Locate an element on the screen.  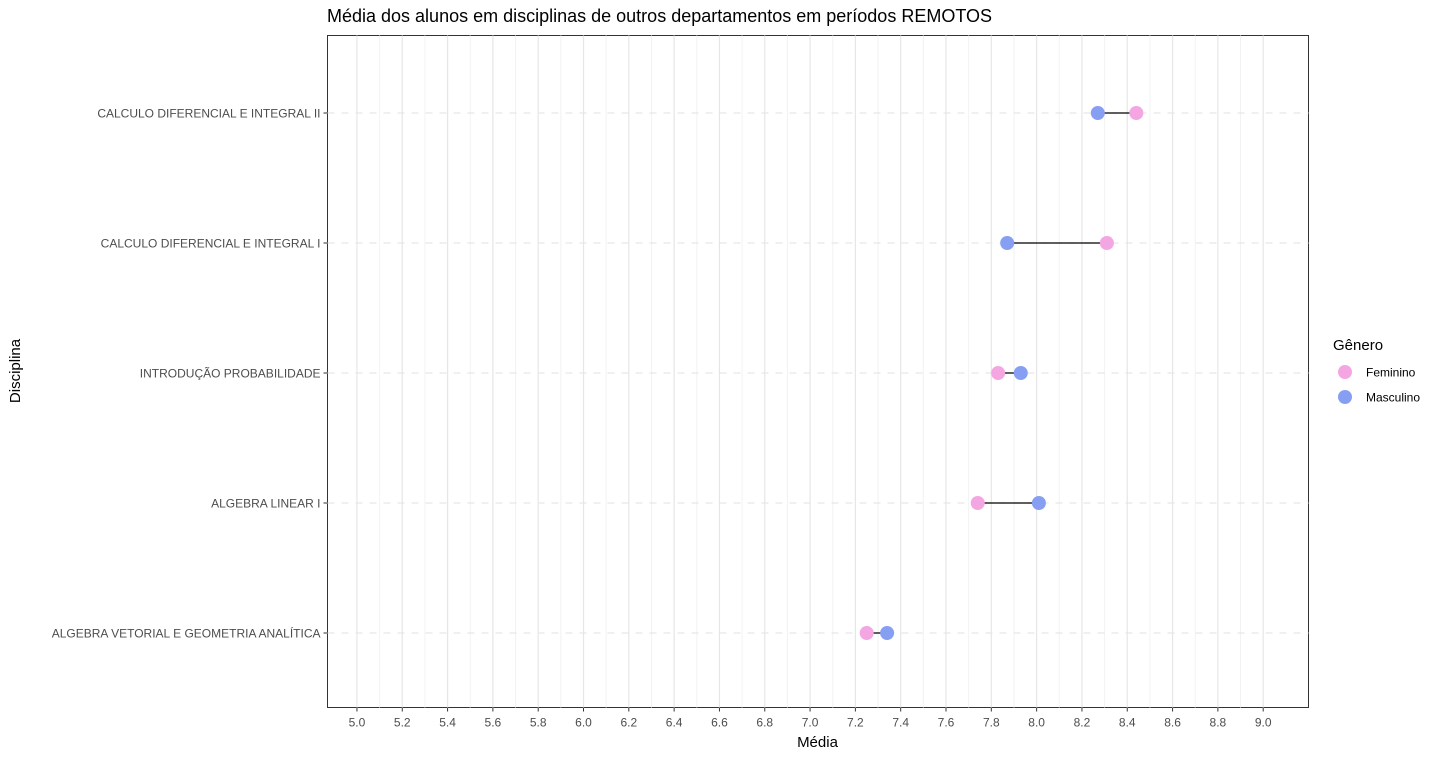
x-tick-label: 6.0 is located at coordinates (583, 723).